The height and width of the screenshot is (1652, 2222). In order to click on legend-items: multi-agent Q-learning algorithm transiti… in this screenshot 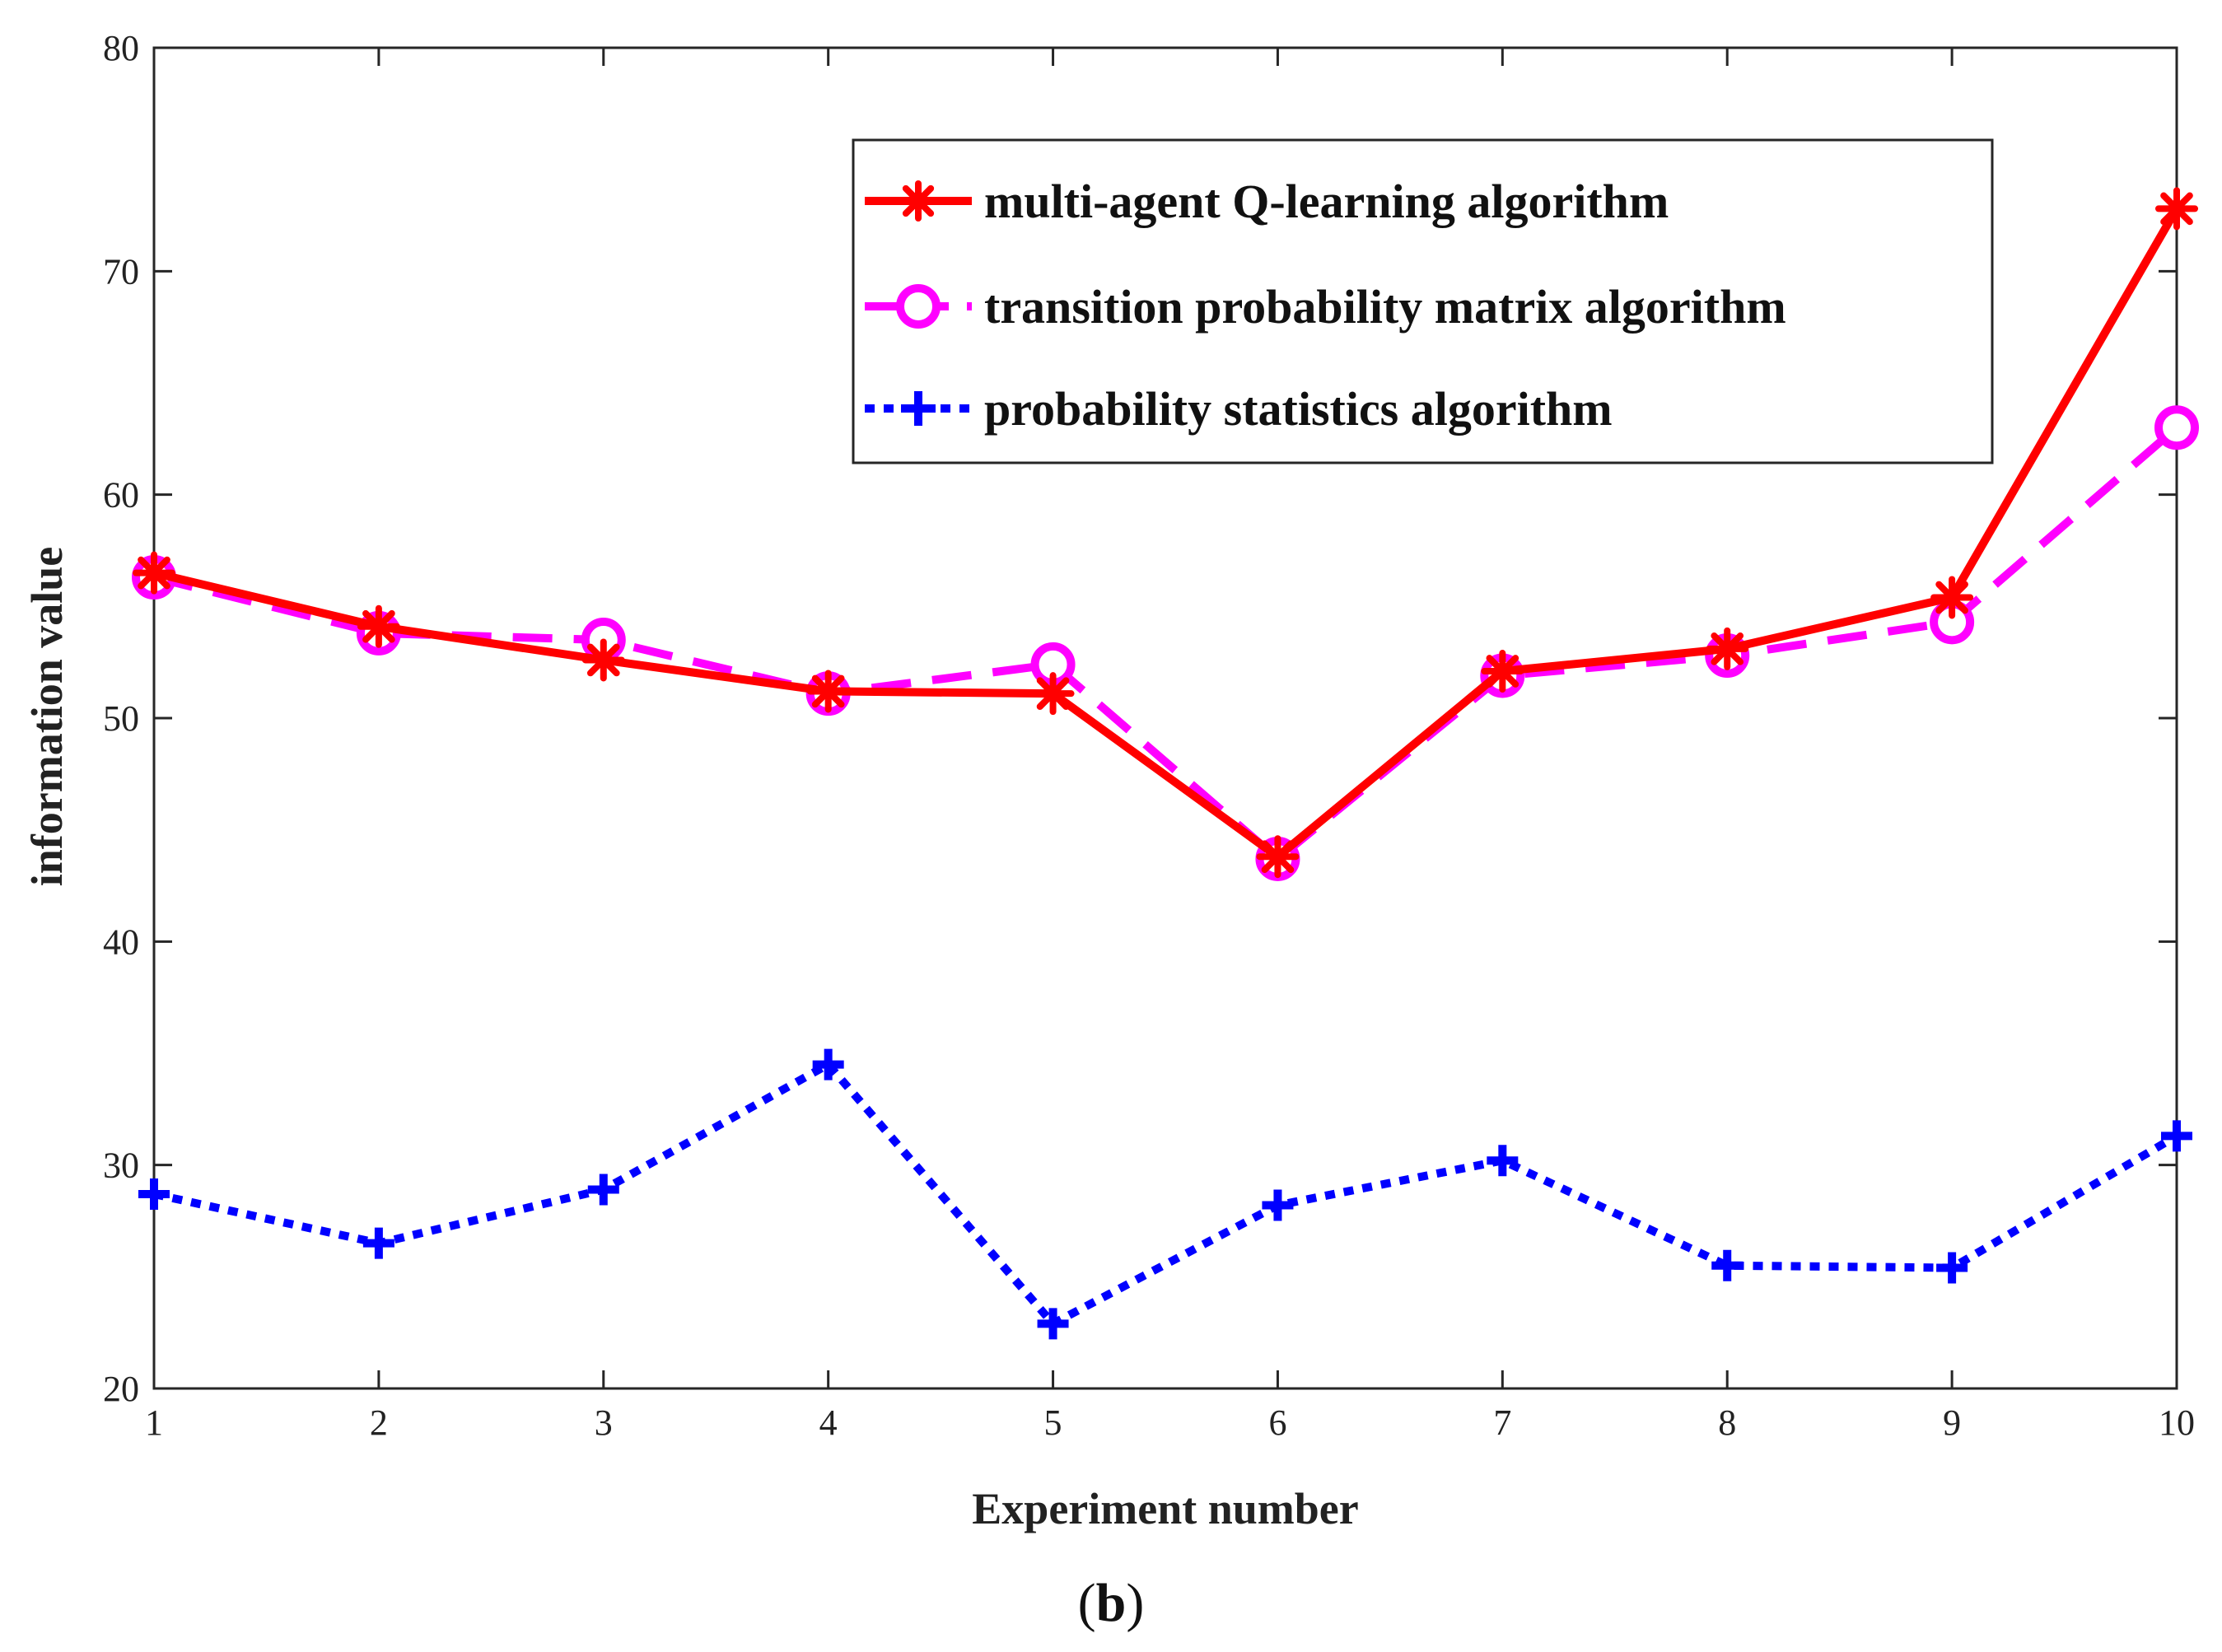, I will do `click(1325, 305)`.